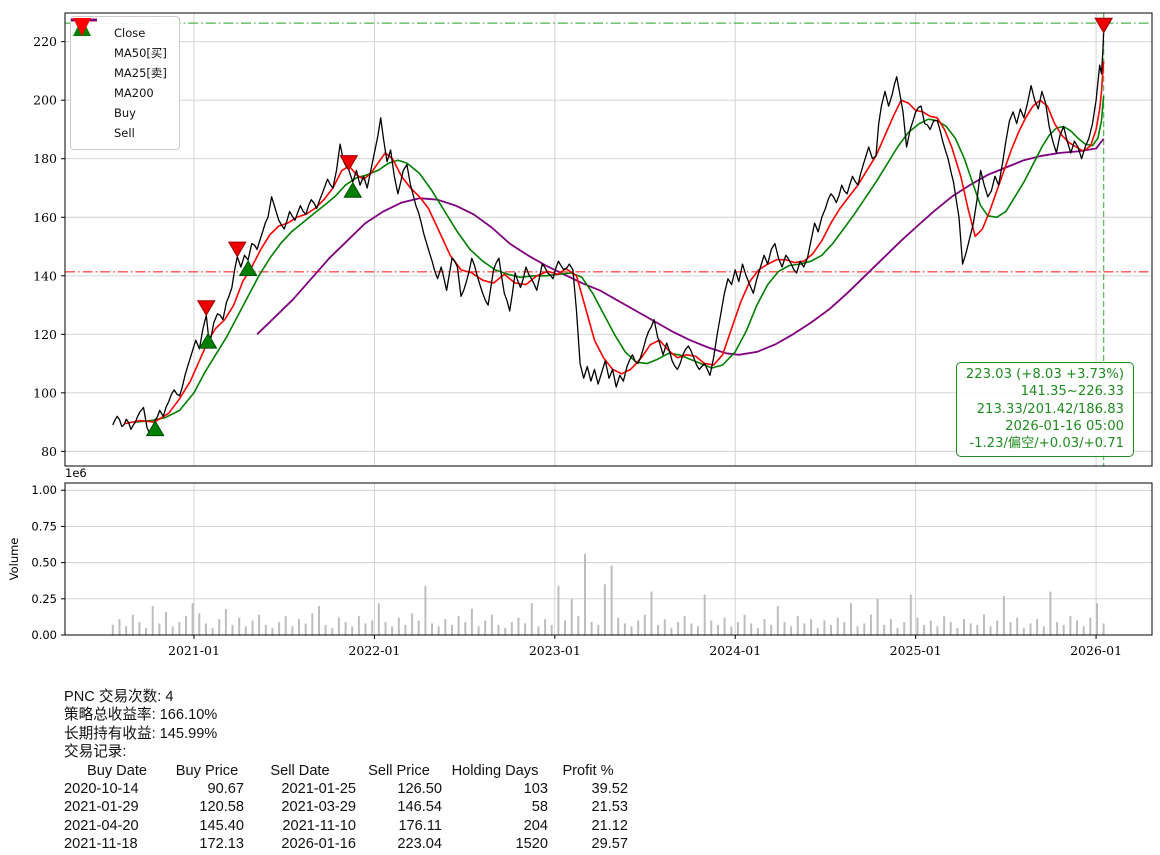 The width and height of the screenshot is (1160, 855). I want to click on trade-cell: 90.67, so click(225, 789).